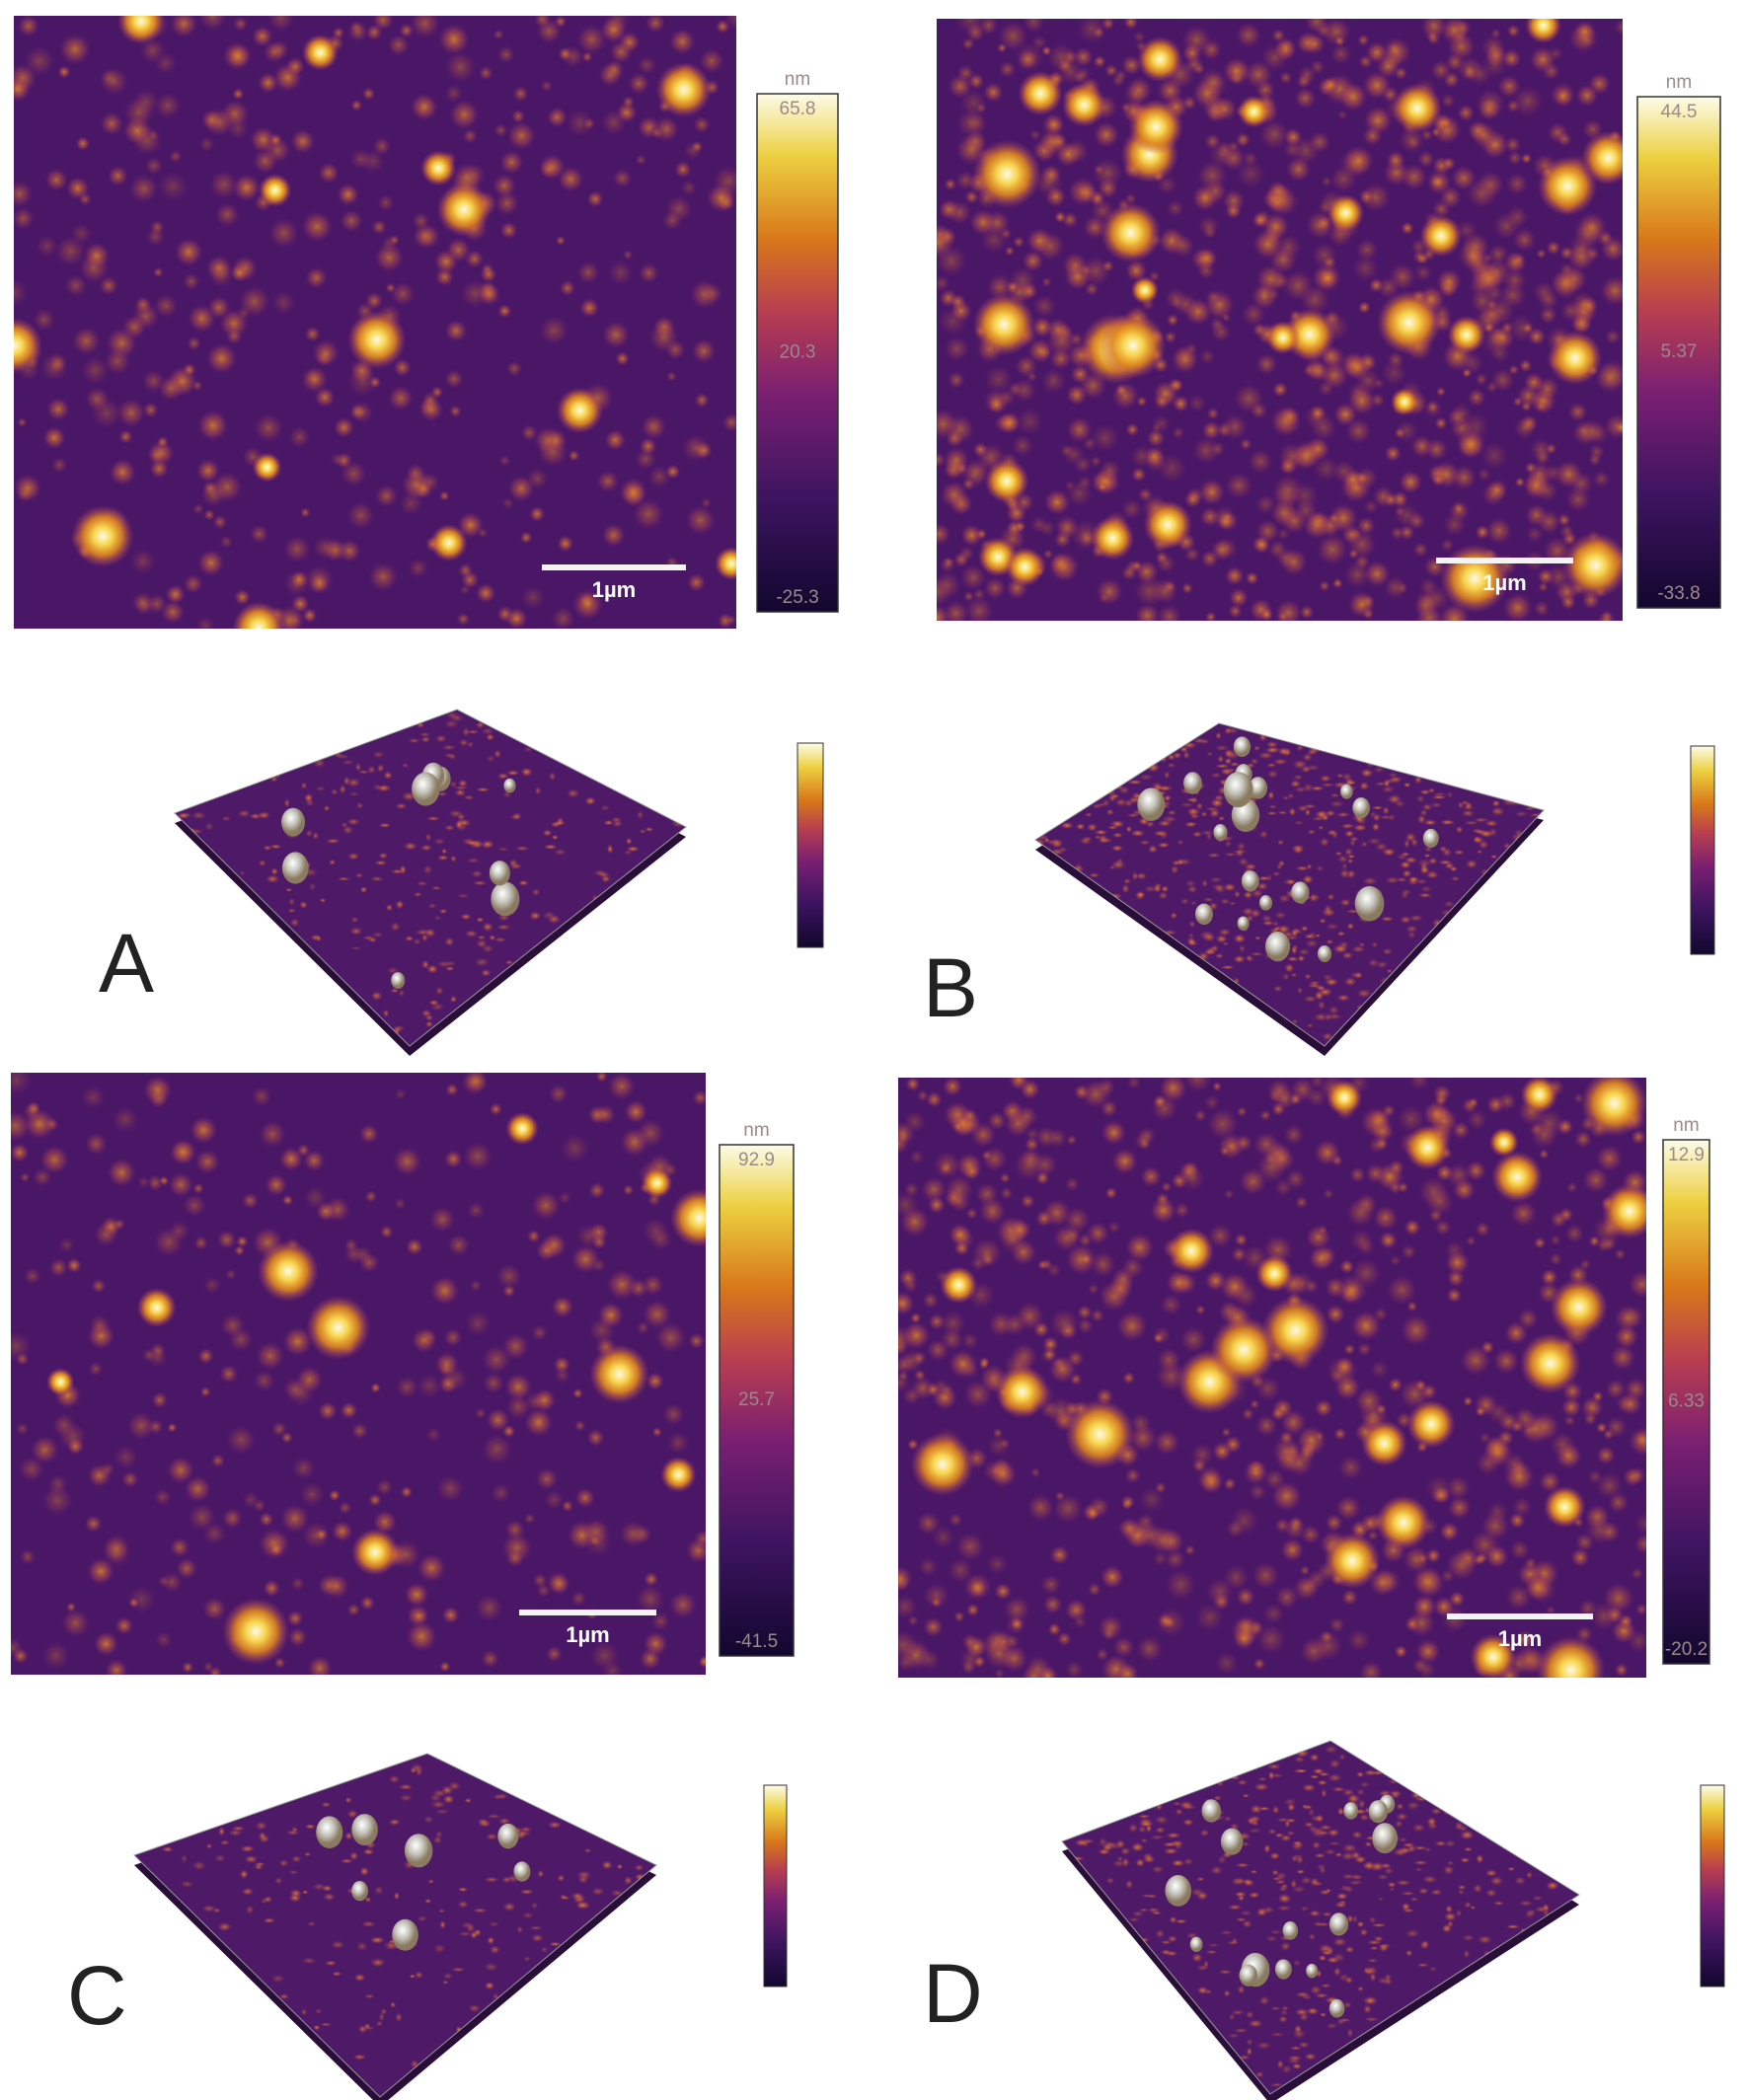 This screenshot has height=2100, width=1745. I want to click on colorbar-min: -25.3, so click(797, 597).